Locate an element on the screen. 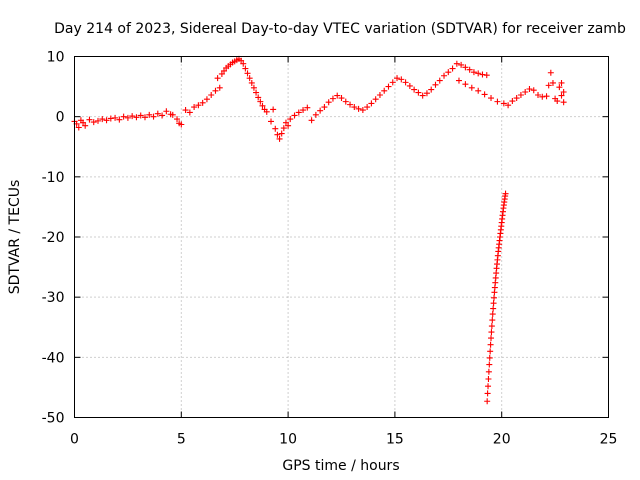  y-tick-label: -30 is located at coordinates (53, 298).